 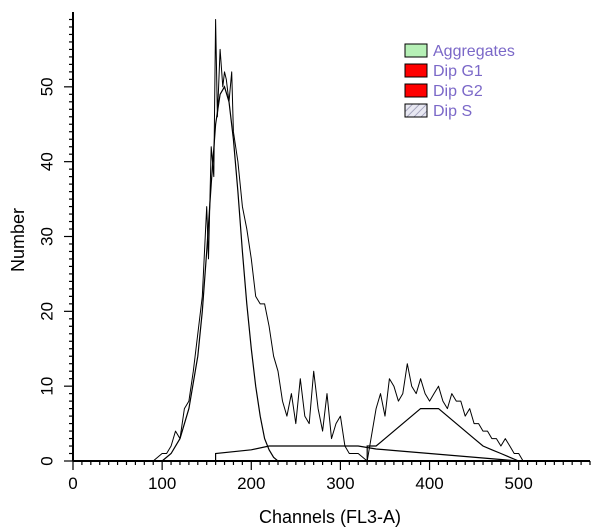 I want to click on legend-label-dip-s: Dip S, so click(x=452, y=111).